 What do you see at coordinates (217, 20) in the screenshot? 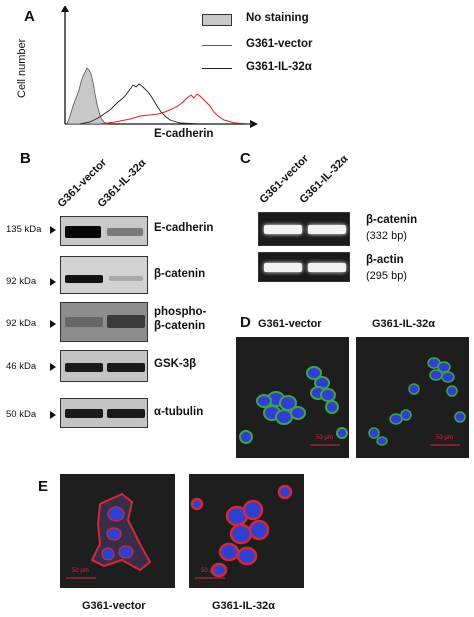
I see `legend-swatch-no-staining` at bounding box center [217, 20].